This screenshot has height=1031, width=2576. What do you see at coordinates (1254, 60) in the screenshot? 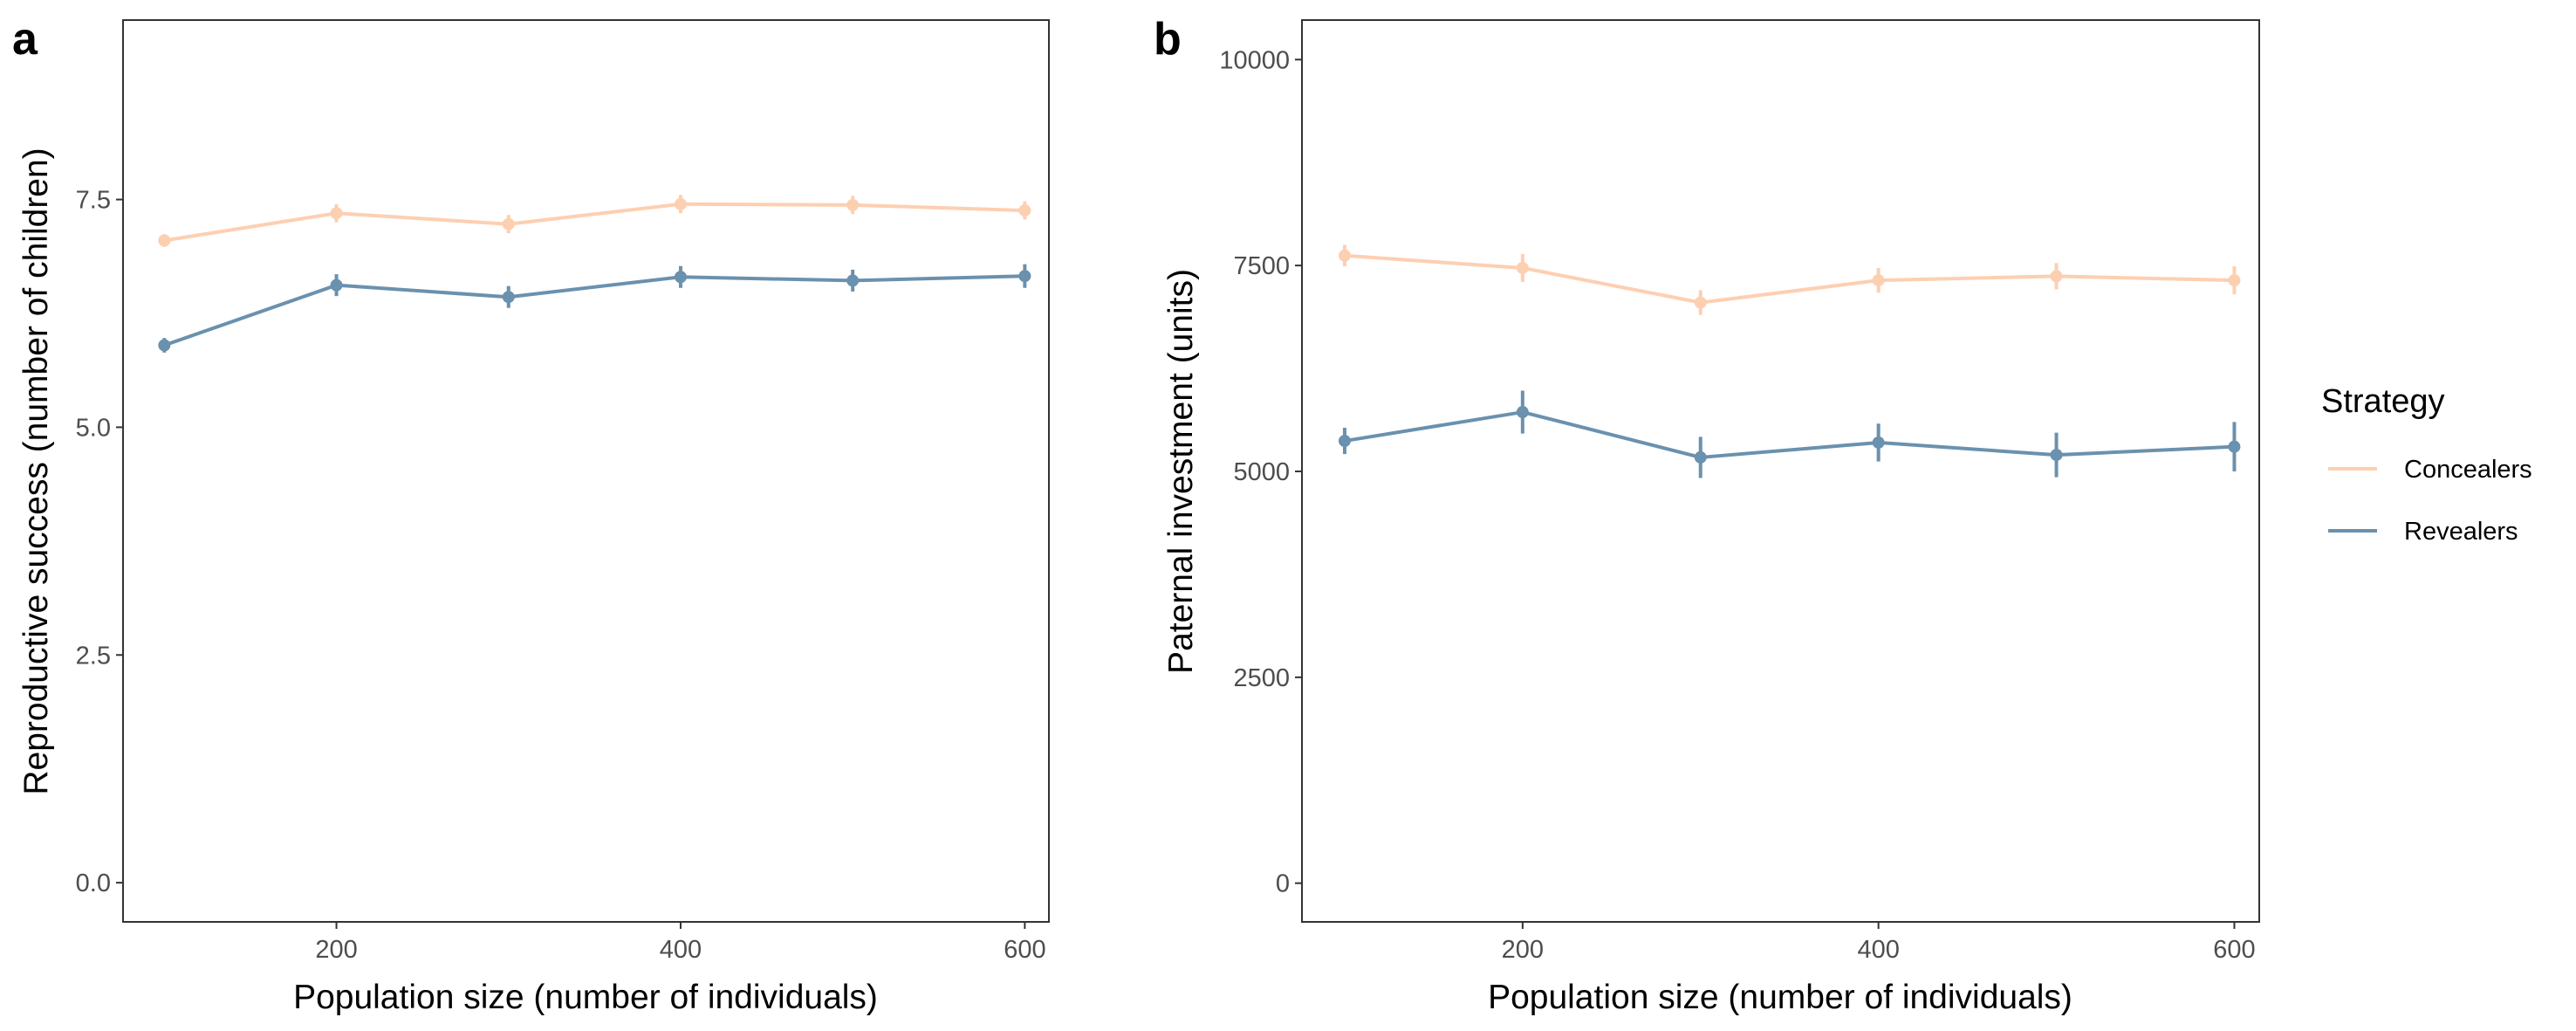
I see `panel-b-y-tick-label: 10000` at bounding box center [1254, 60].